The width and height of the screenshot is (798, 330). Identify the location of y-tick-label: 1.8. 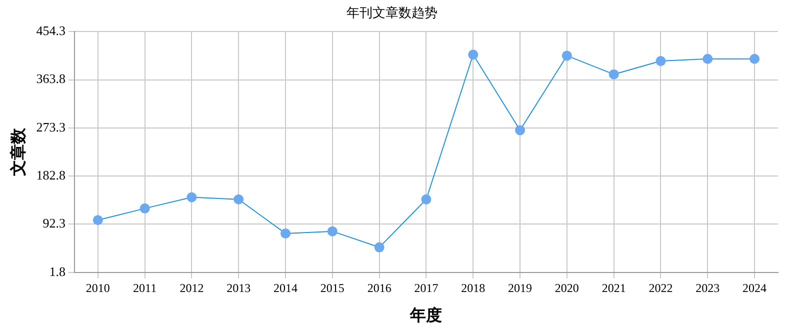
(57, 271).